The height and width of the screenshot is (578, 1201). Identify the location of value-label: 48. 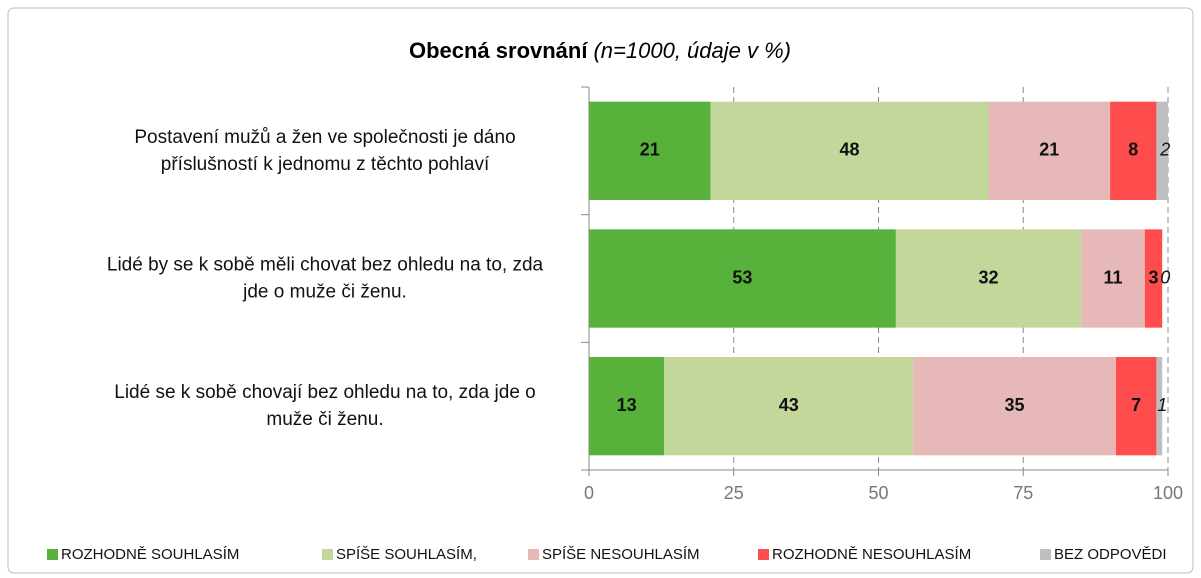
(850, 150).